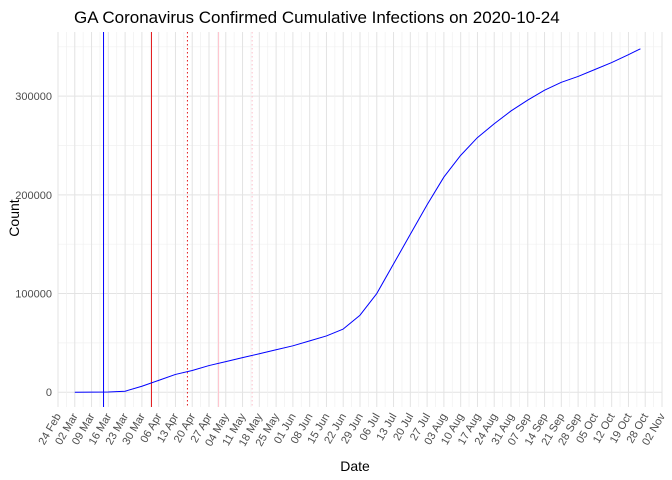 The height and width of the screenshot is (480, 672). I want to click on y-tick-label: 300000, so click(33, 97).